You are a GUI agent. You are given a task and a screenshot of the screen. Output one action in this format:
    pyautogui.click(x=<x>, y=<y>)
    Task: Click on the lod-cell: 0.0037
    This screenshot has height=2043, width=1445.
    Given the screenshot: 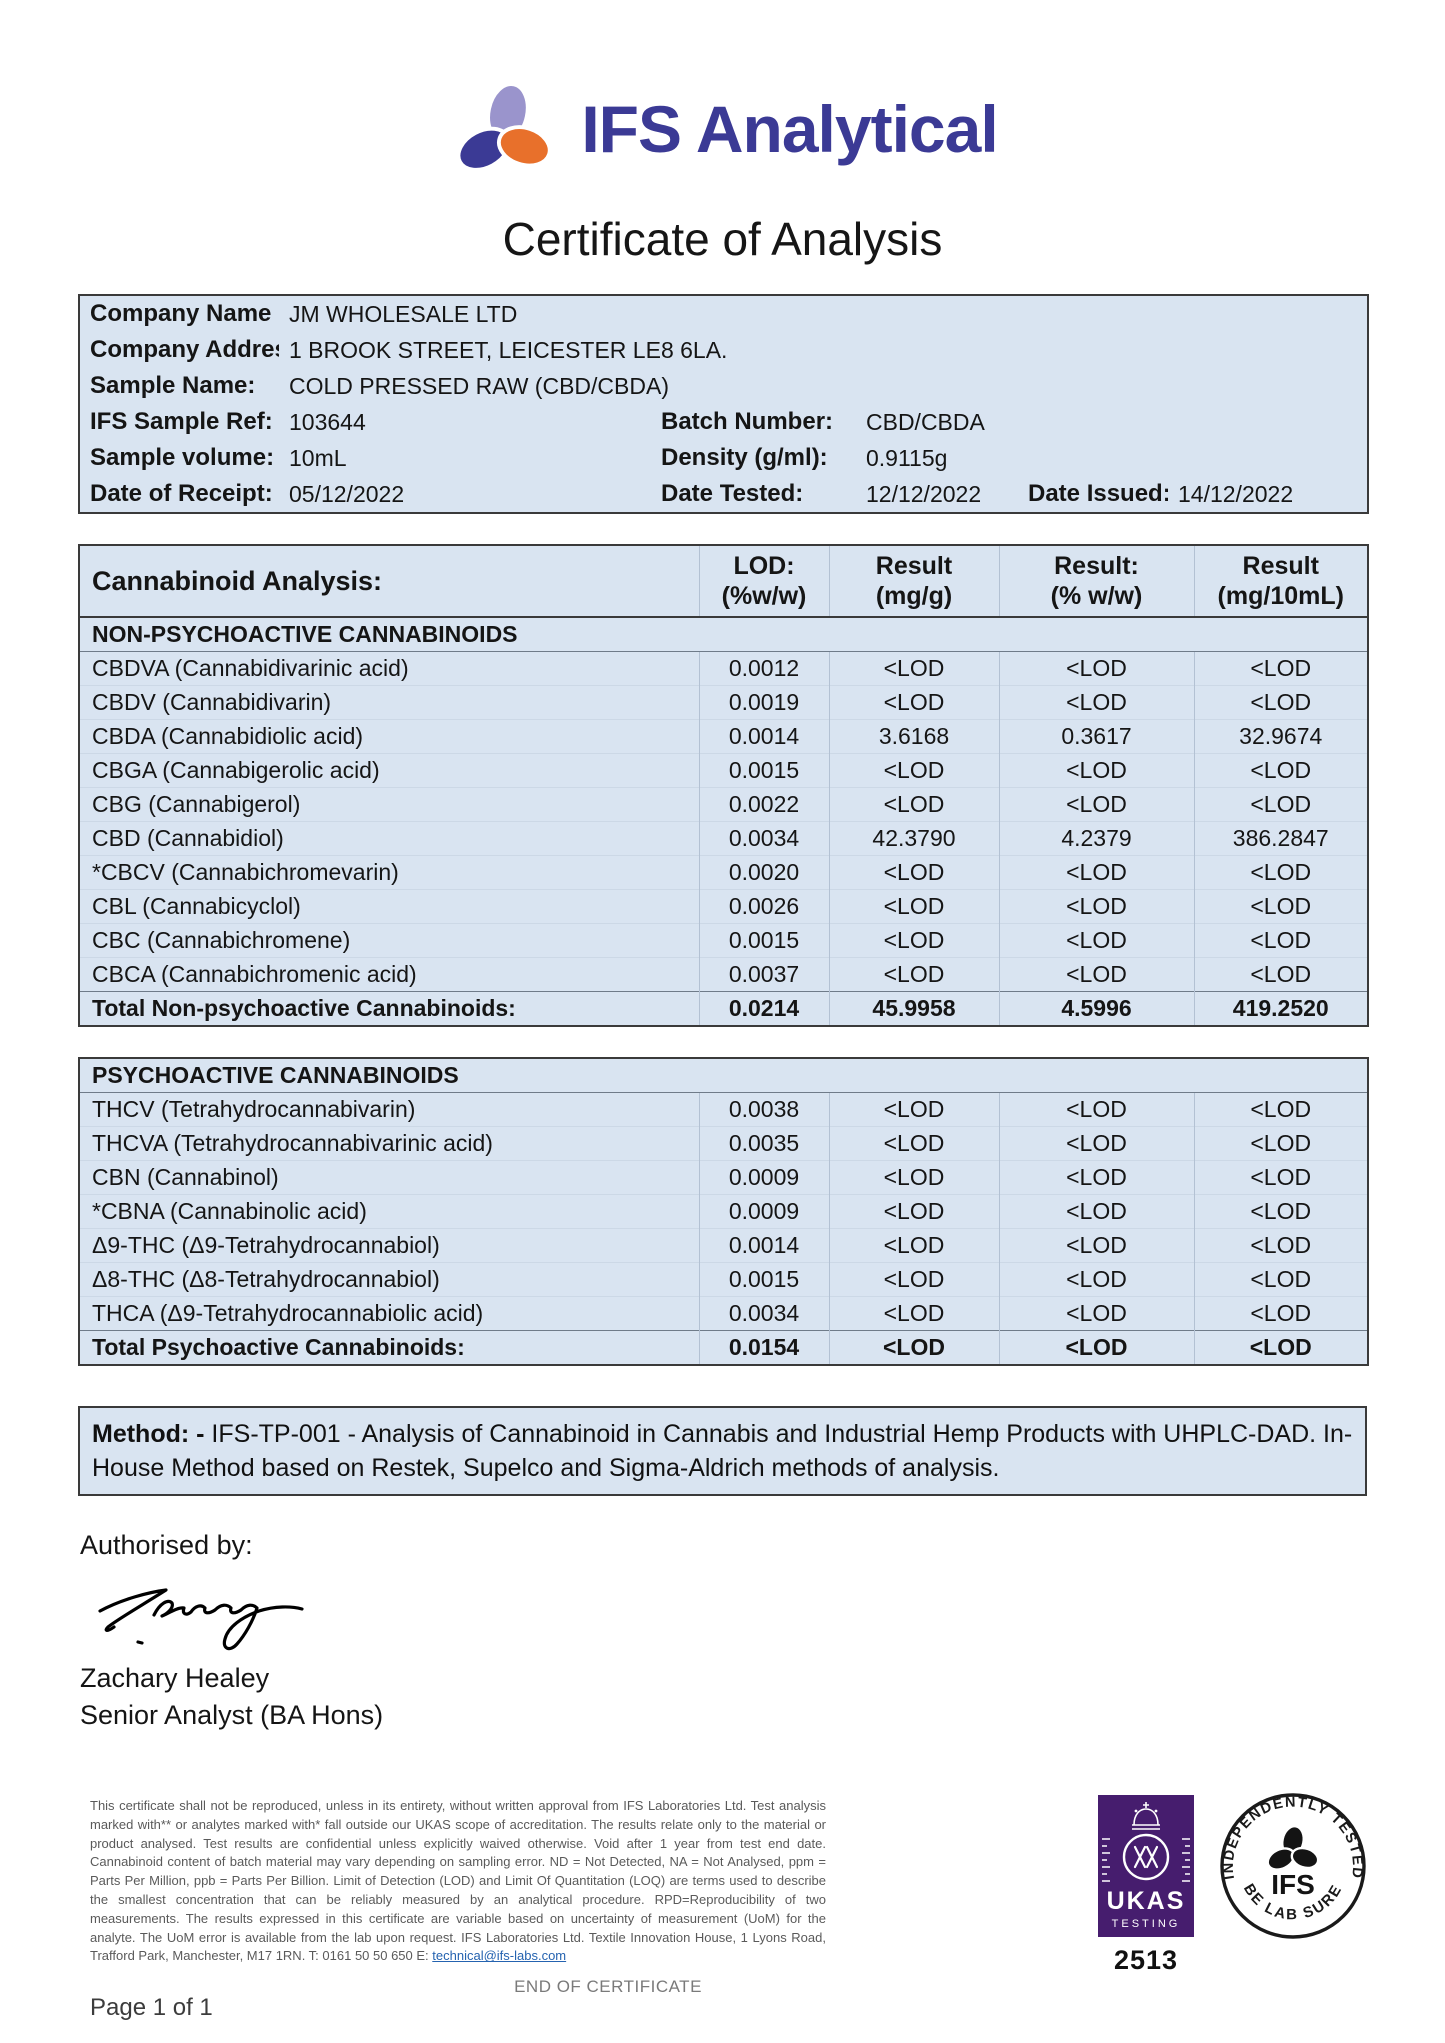 What is the action you would take?
    pyautogui.click(x=763, y=974)
    